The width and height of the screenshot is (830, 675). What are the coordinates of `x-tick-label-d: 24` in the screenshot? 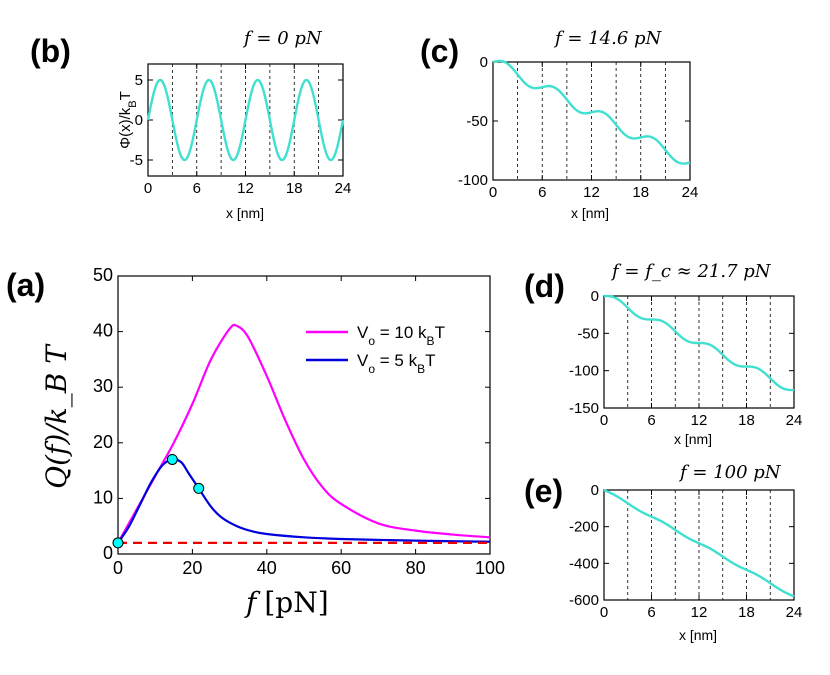 It's located at (794, 420).